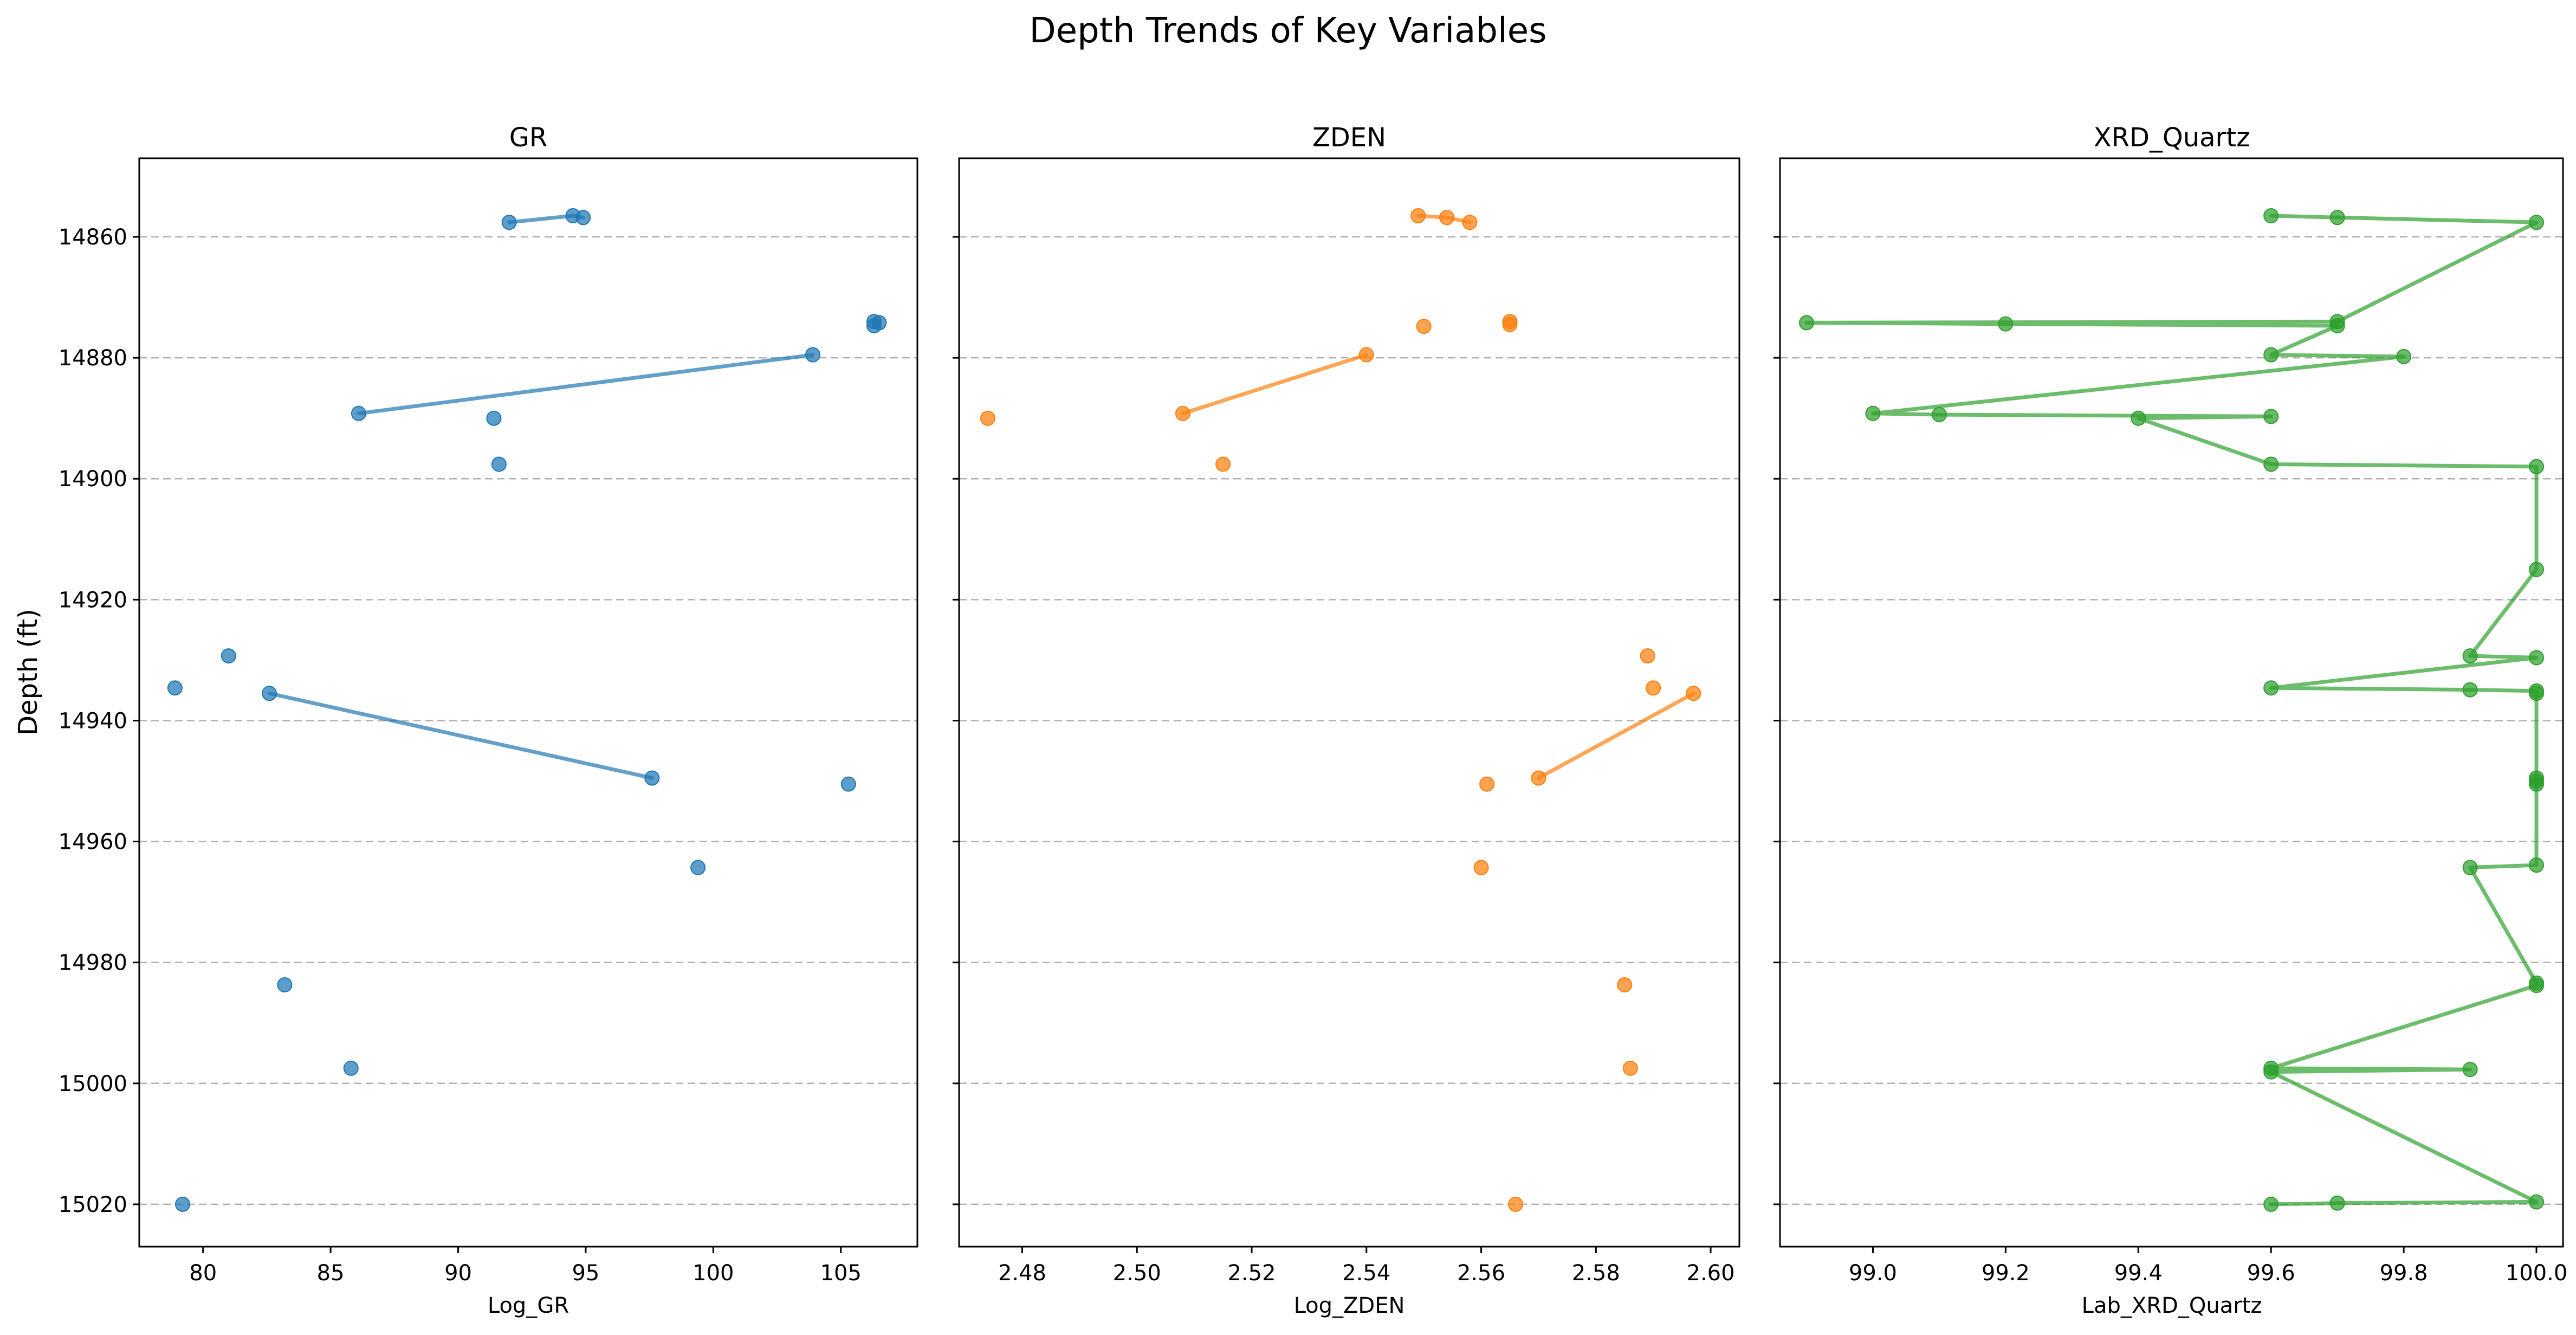 Image resolution: width=2576 pixels, height=1335 pixels. What do you see at coordinates (93, 237) in the screenshot?
I see `y-tick-label: 14860` at bounding box center [93, 237].